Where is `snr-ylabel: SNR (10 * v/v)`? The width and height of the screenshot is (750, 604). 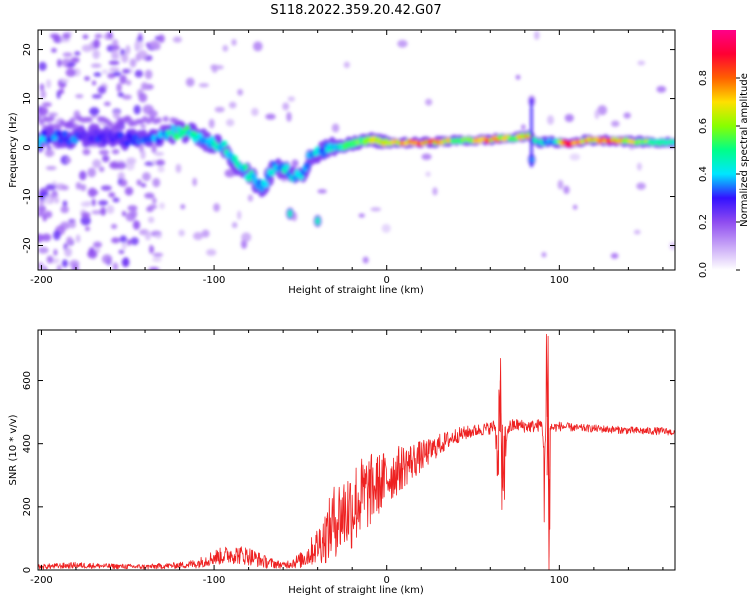 snr-ylabel: SNR (10 * v/v) is located at coordinates (13, 449).